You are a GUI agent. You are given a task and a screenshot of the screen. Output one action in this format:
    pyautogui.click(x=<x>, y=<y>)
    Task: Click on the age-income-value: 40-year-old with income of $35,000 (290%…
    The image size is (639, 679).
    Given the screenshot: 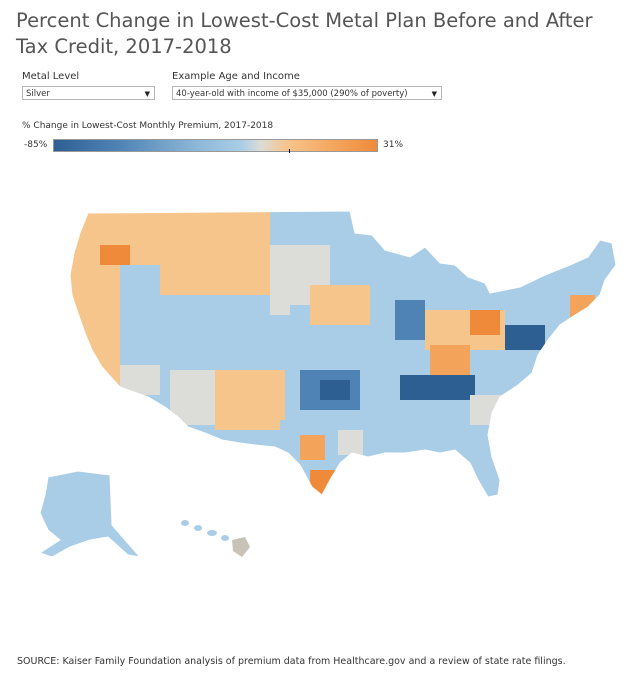 What is the action you would take?
    pyautogui.click(x=292, y=94)
    